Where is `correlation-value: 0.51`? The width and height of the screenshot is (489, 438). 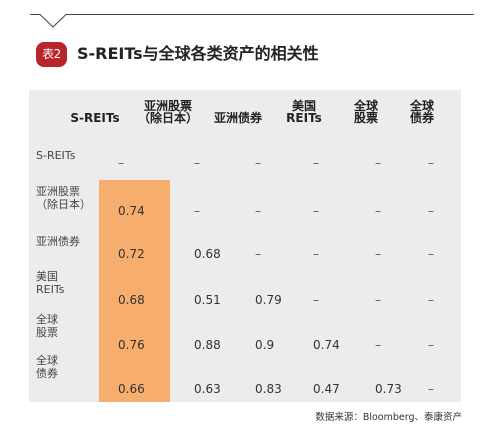 correlation-value: 0.51 is located at coordinates (207, 300).